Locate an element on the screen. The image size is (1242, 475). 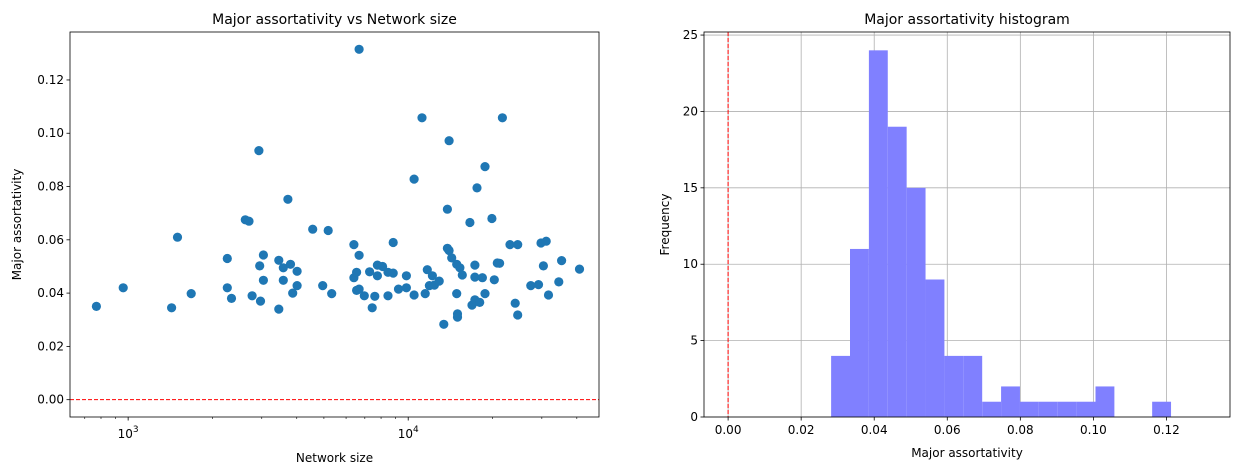
y-tick-label: 0.02 is located at coordinates (50, 346).